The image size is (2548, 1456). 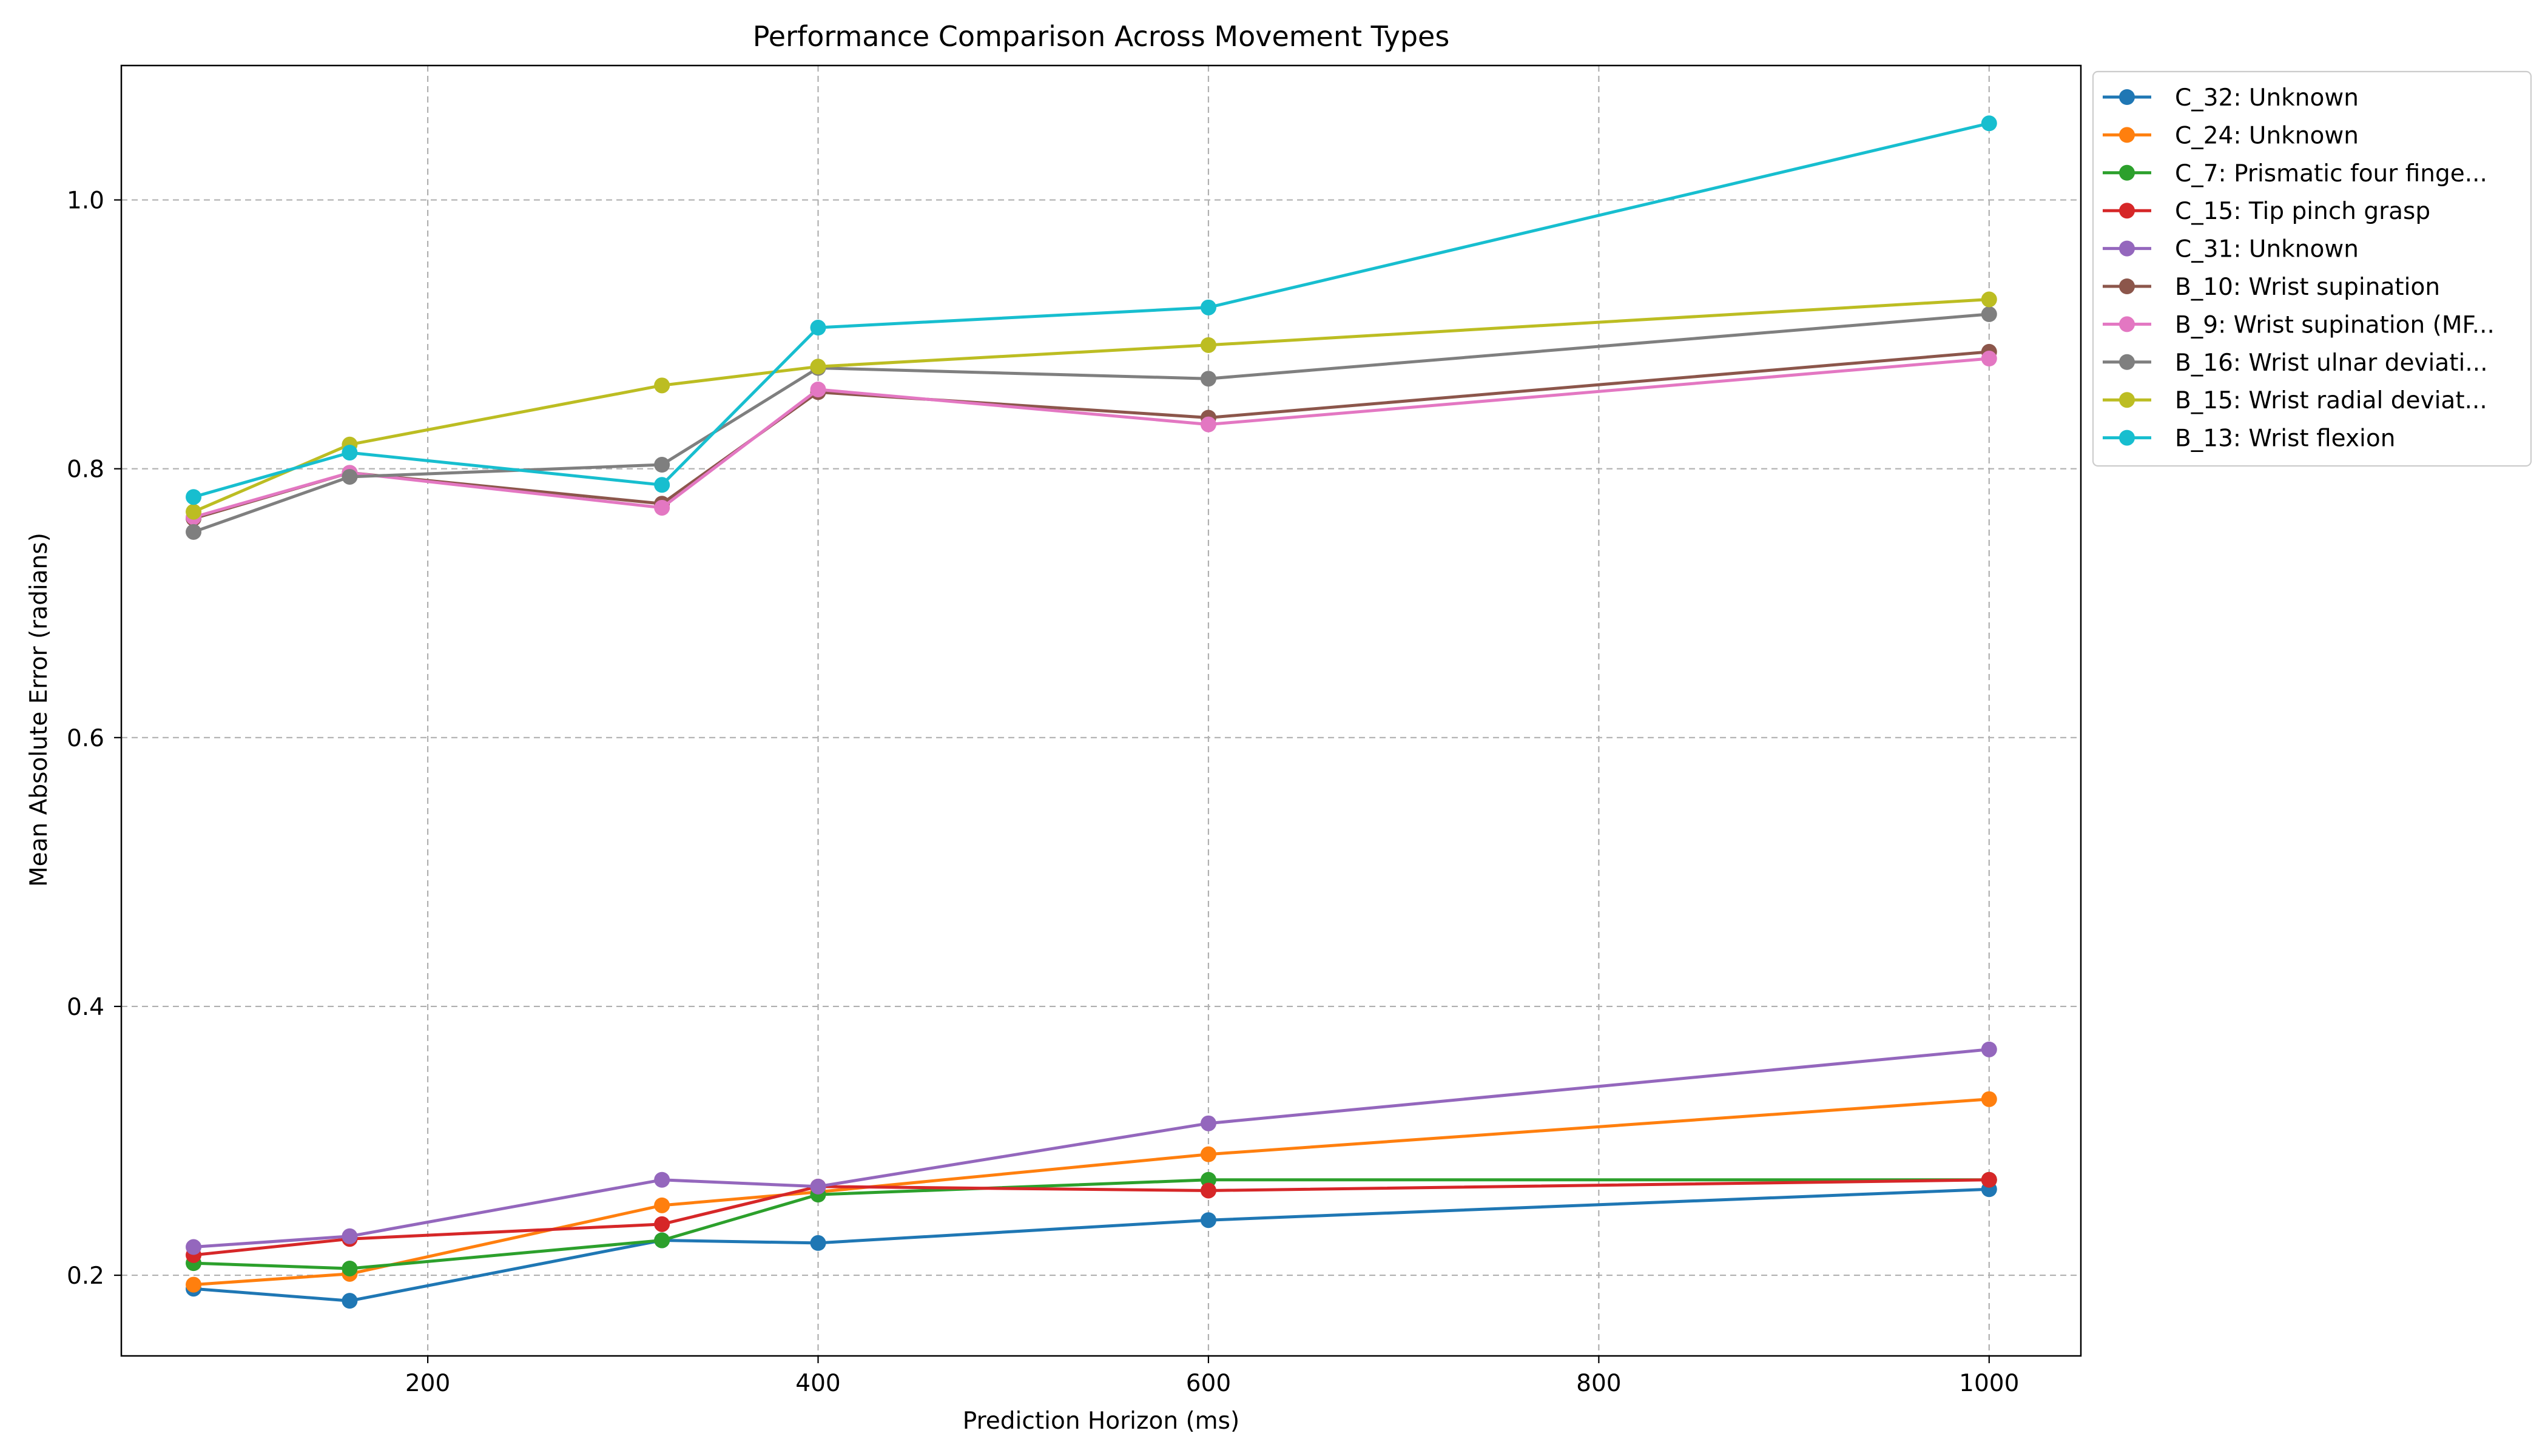 What do you see at coordinates (2285, 439) in the screenshot?
I see `legend-label: B_13: Wrist flexion` at bounding box center [2285, 439].